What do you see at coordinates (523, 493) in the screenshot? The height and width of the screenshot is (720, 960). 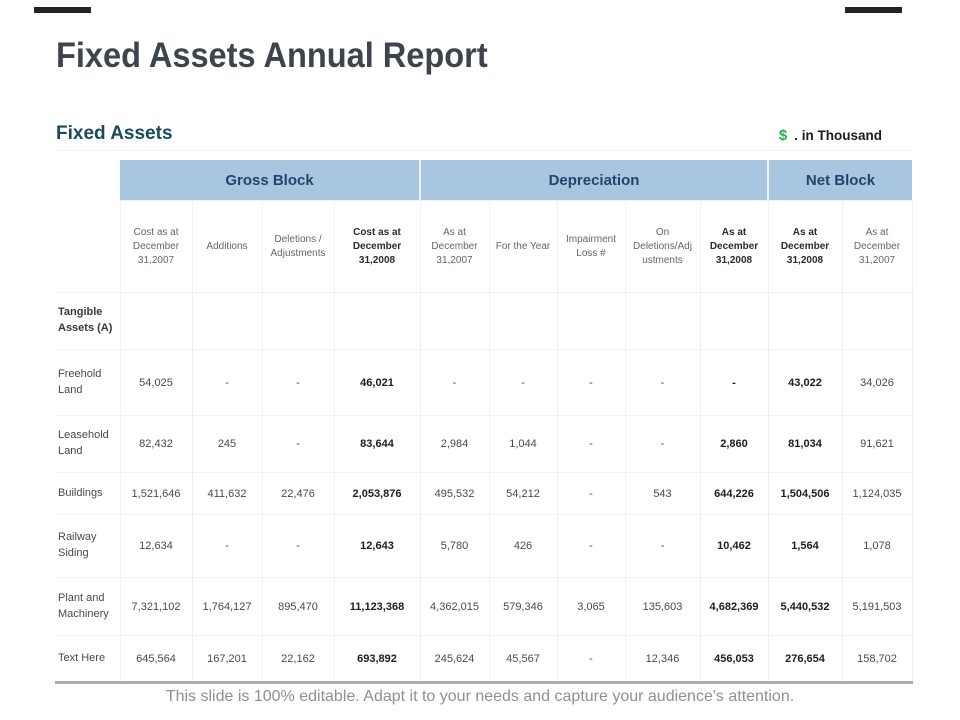 I see `data-cell: 54,212` at bounding box center [523, 493].